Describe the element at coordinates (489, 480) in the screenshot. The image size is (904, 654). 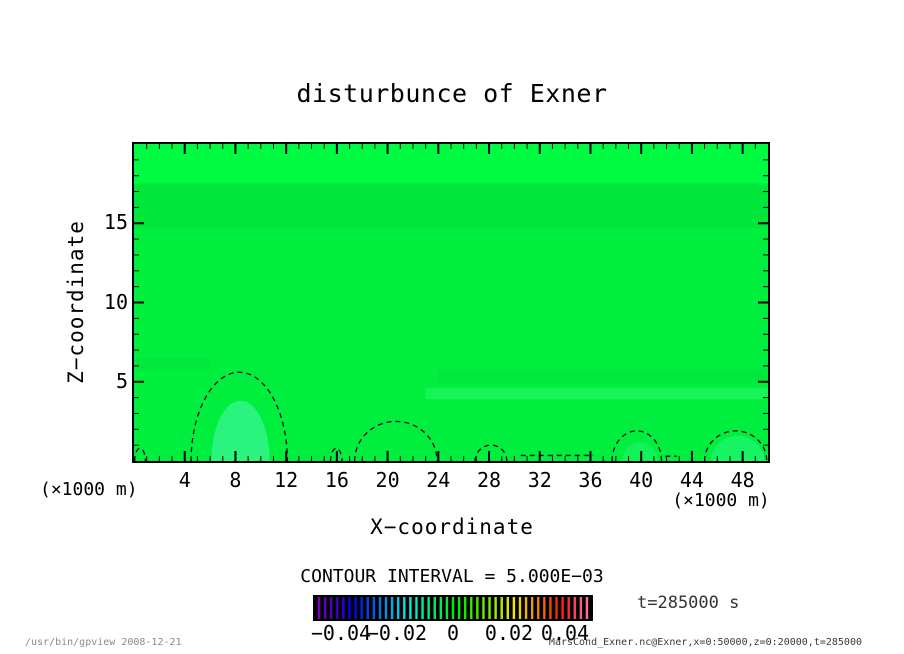
I see `x-tick-label: 28` at that location.